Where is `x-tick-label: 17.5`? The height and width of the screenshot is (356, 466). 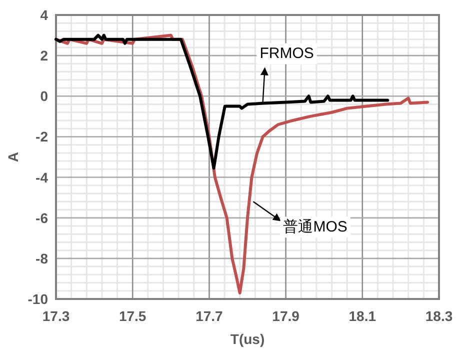 x-tick-label: 17.5 is located at coordinates (132, 316).